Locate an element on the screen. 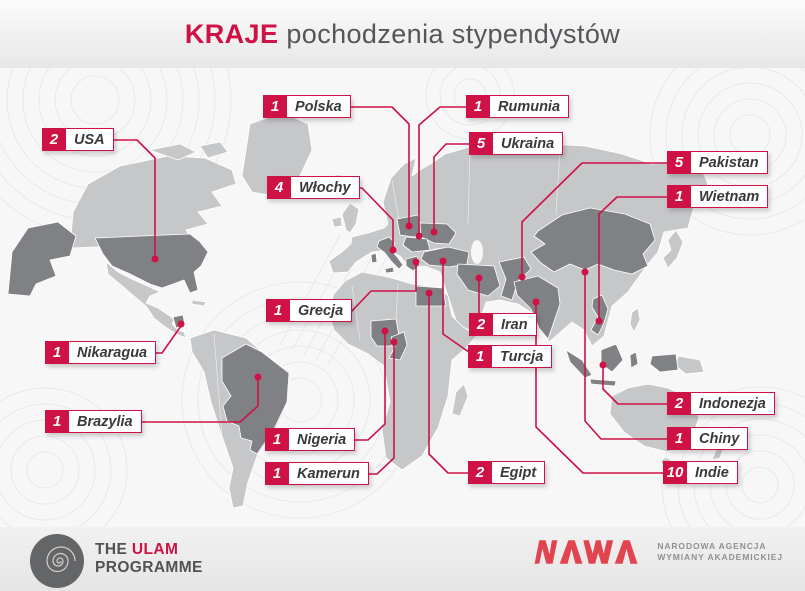 The width and height of the screenshot is (805, 591). connector-chiny is located at coordinates (629, 356).